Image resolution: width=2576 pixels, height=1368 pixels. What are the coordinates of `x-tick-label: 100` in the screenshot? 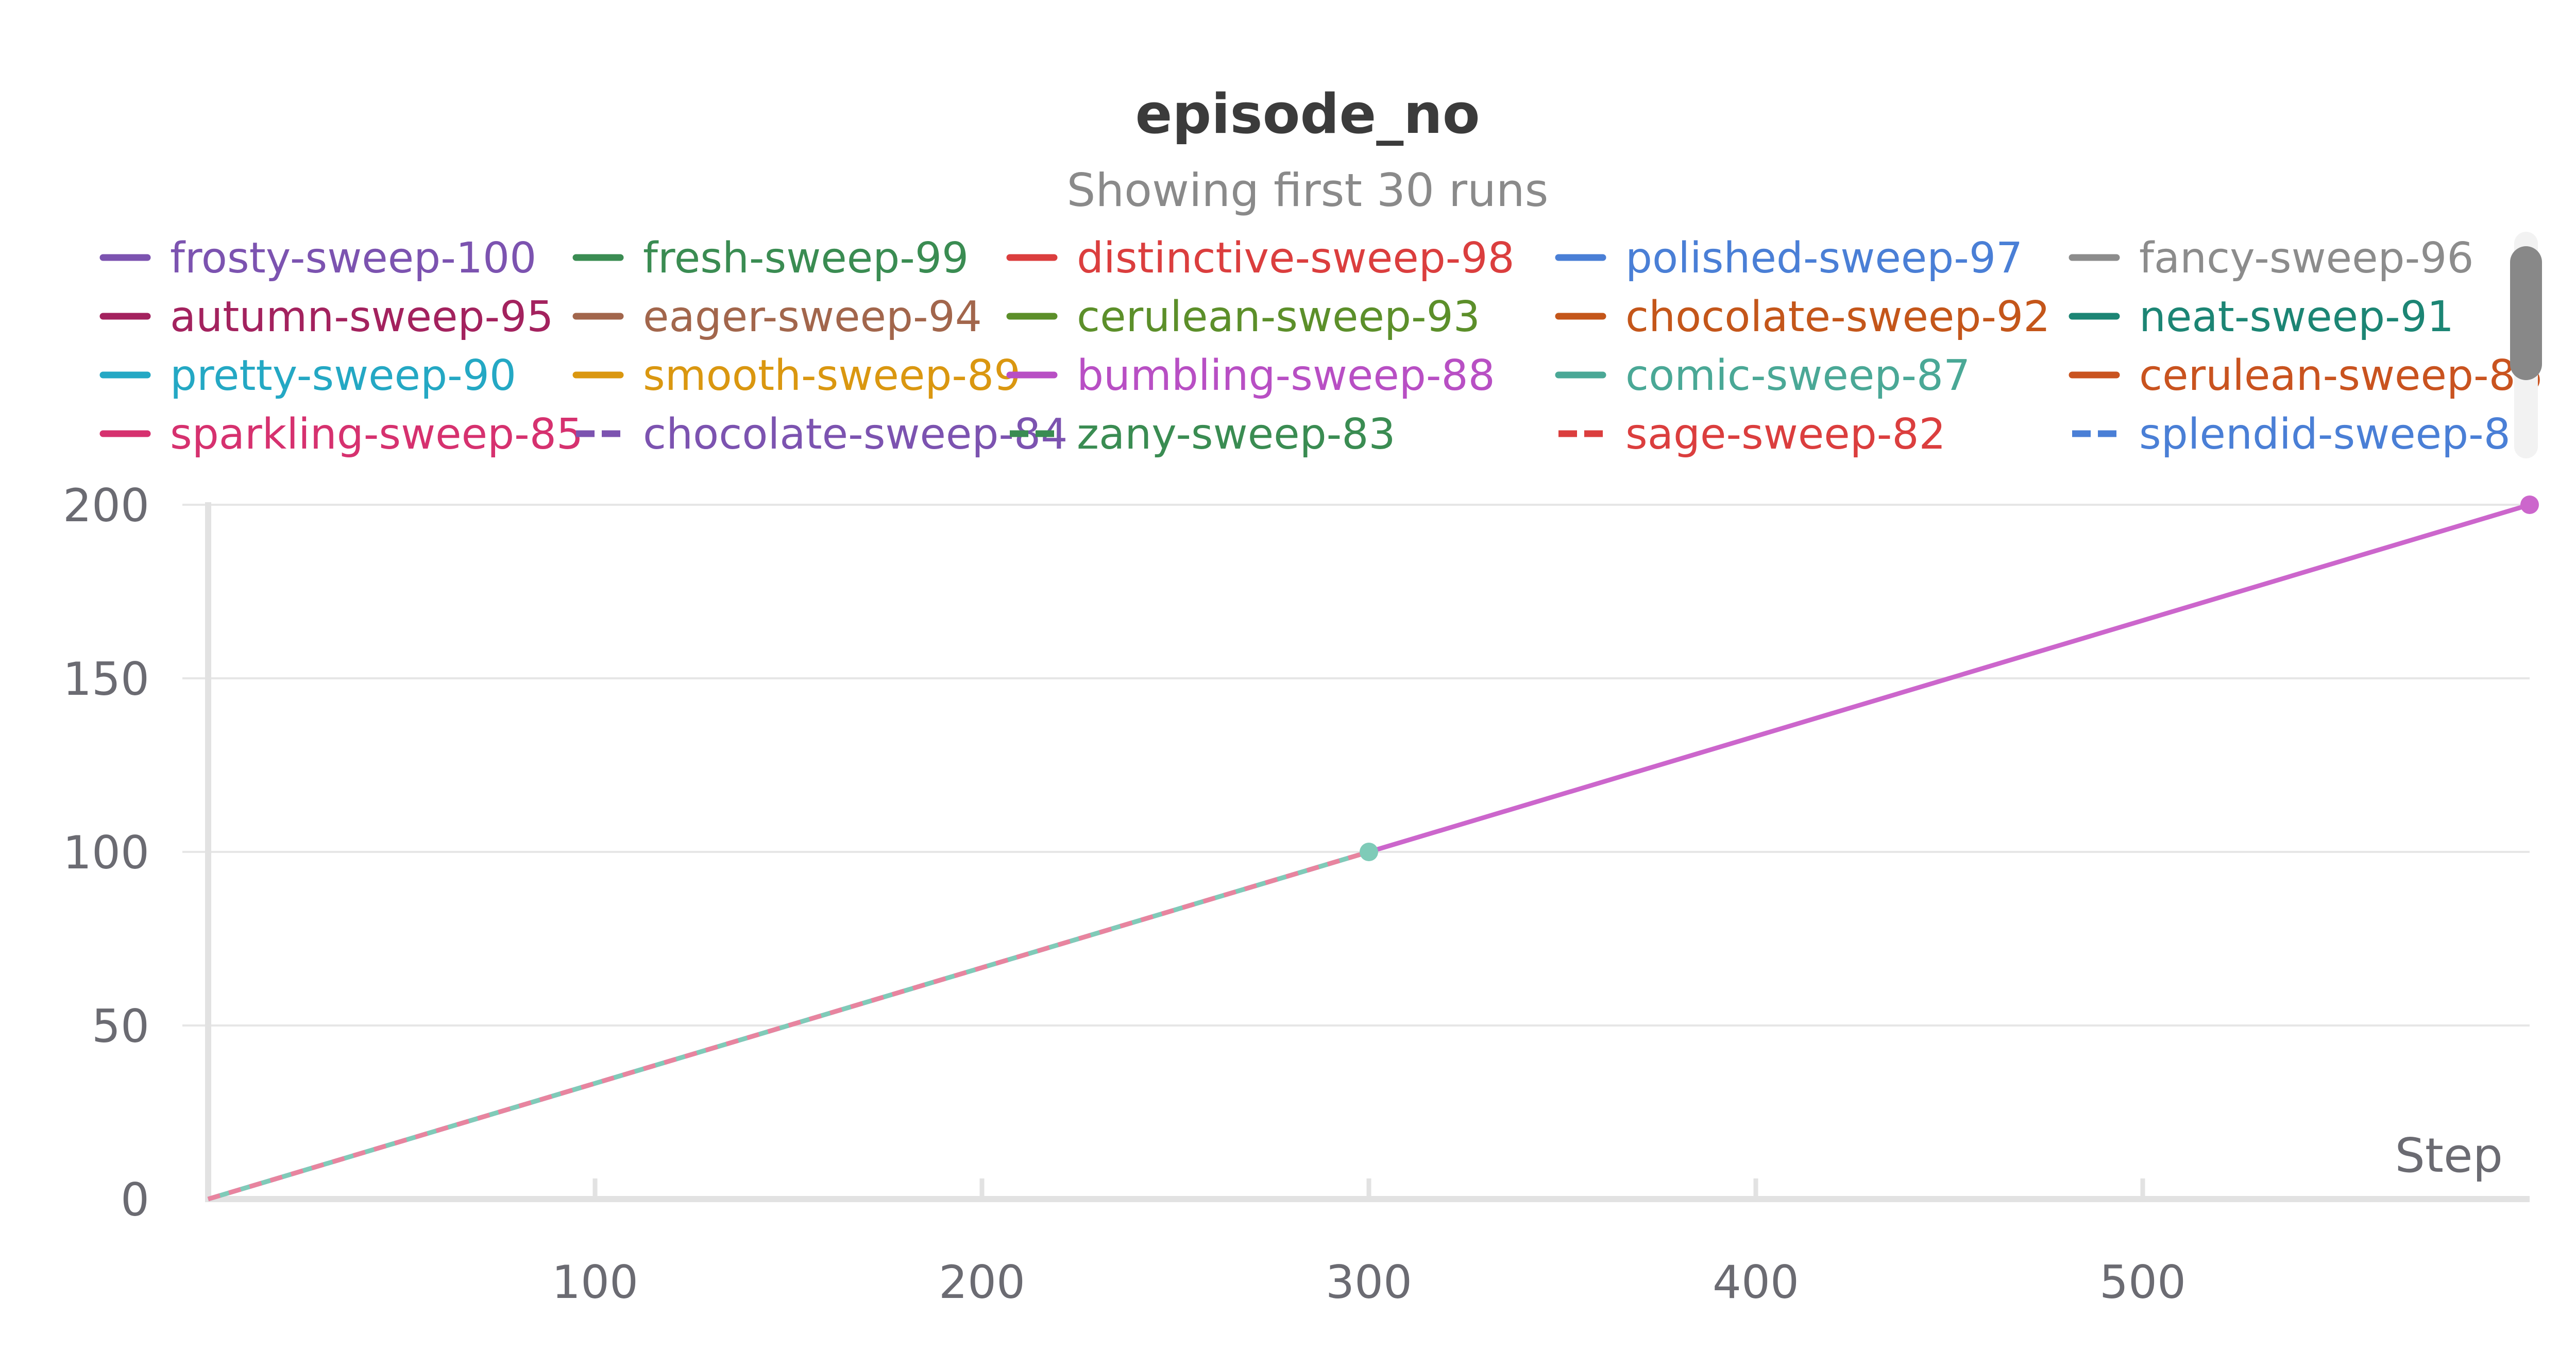 It's located at (595, 1282).